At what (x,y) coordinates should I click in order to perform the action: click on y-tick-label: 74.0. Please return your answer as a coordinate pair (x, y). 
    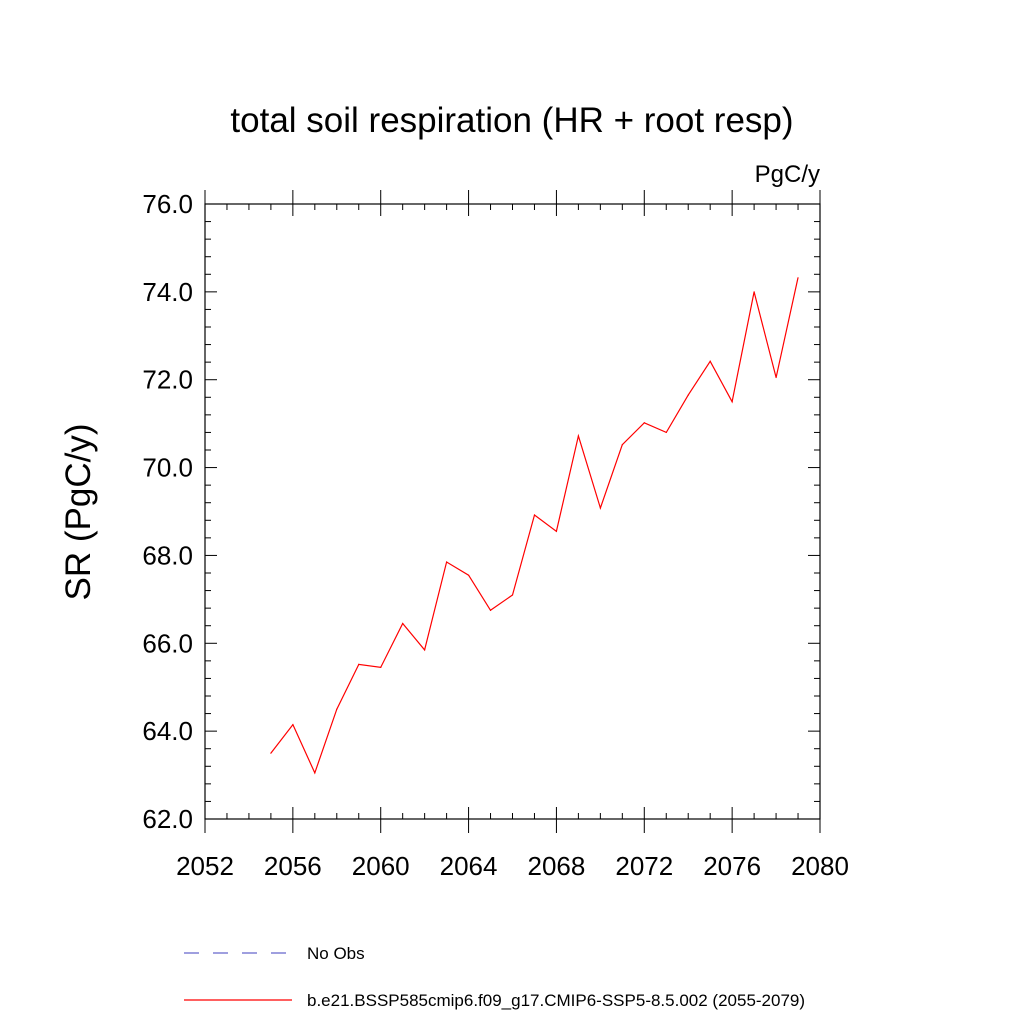
    Looking at the image, I should click on (167, 292).